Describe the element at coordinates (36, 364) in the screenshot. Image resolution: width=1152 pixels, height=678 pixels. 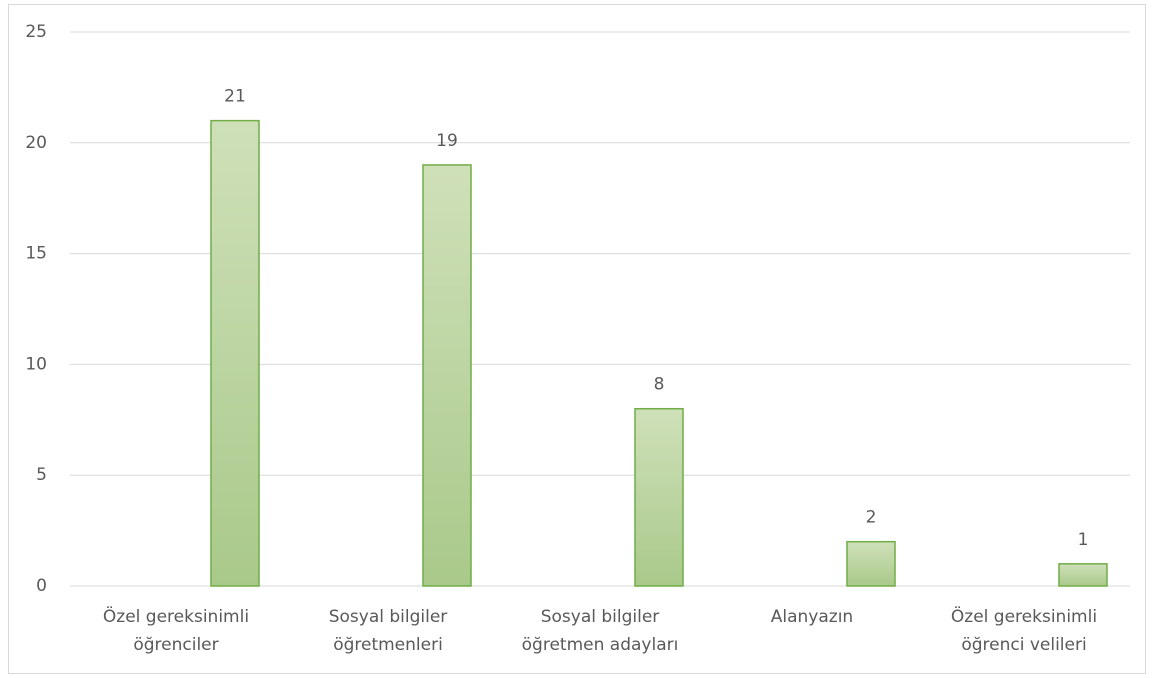
I see `y-tick-label: 10` at that location.